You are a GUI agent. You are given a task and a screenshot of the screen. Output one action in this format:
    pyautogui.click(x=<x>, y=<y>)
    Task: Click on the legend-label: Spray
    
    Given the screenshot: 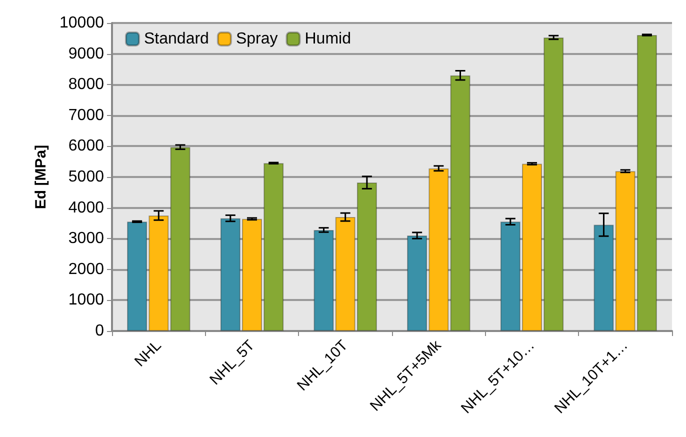 What is the action you would take?
    pyautogui.click(x=257, y=39)
    